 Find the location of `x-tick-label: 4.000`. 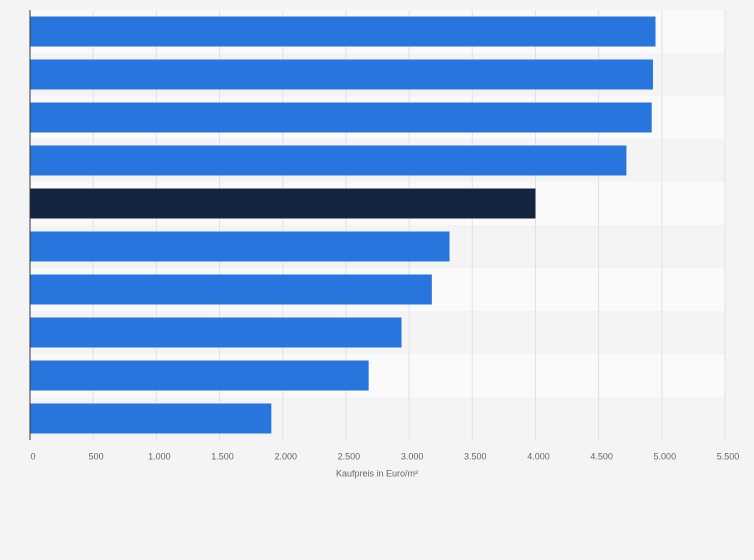

x-tick-label: 4.000 is located at coordinates (538, 456).